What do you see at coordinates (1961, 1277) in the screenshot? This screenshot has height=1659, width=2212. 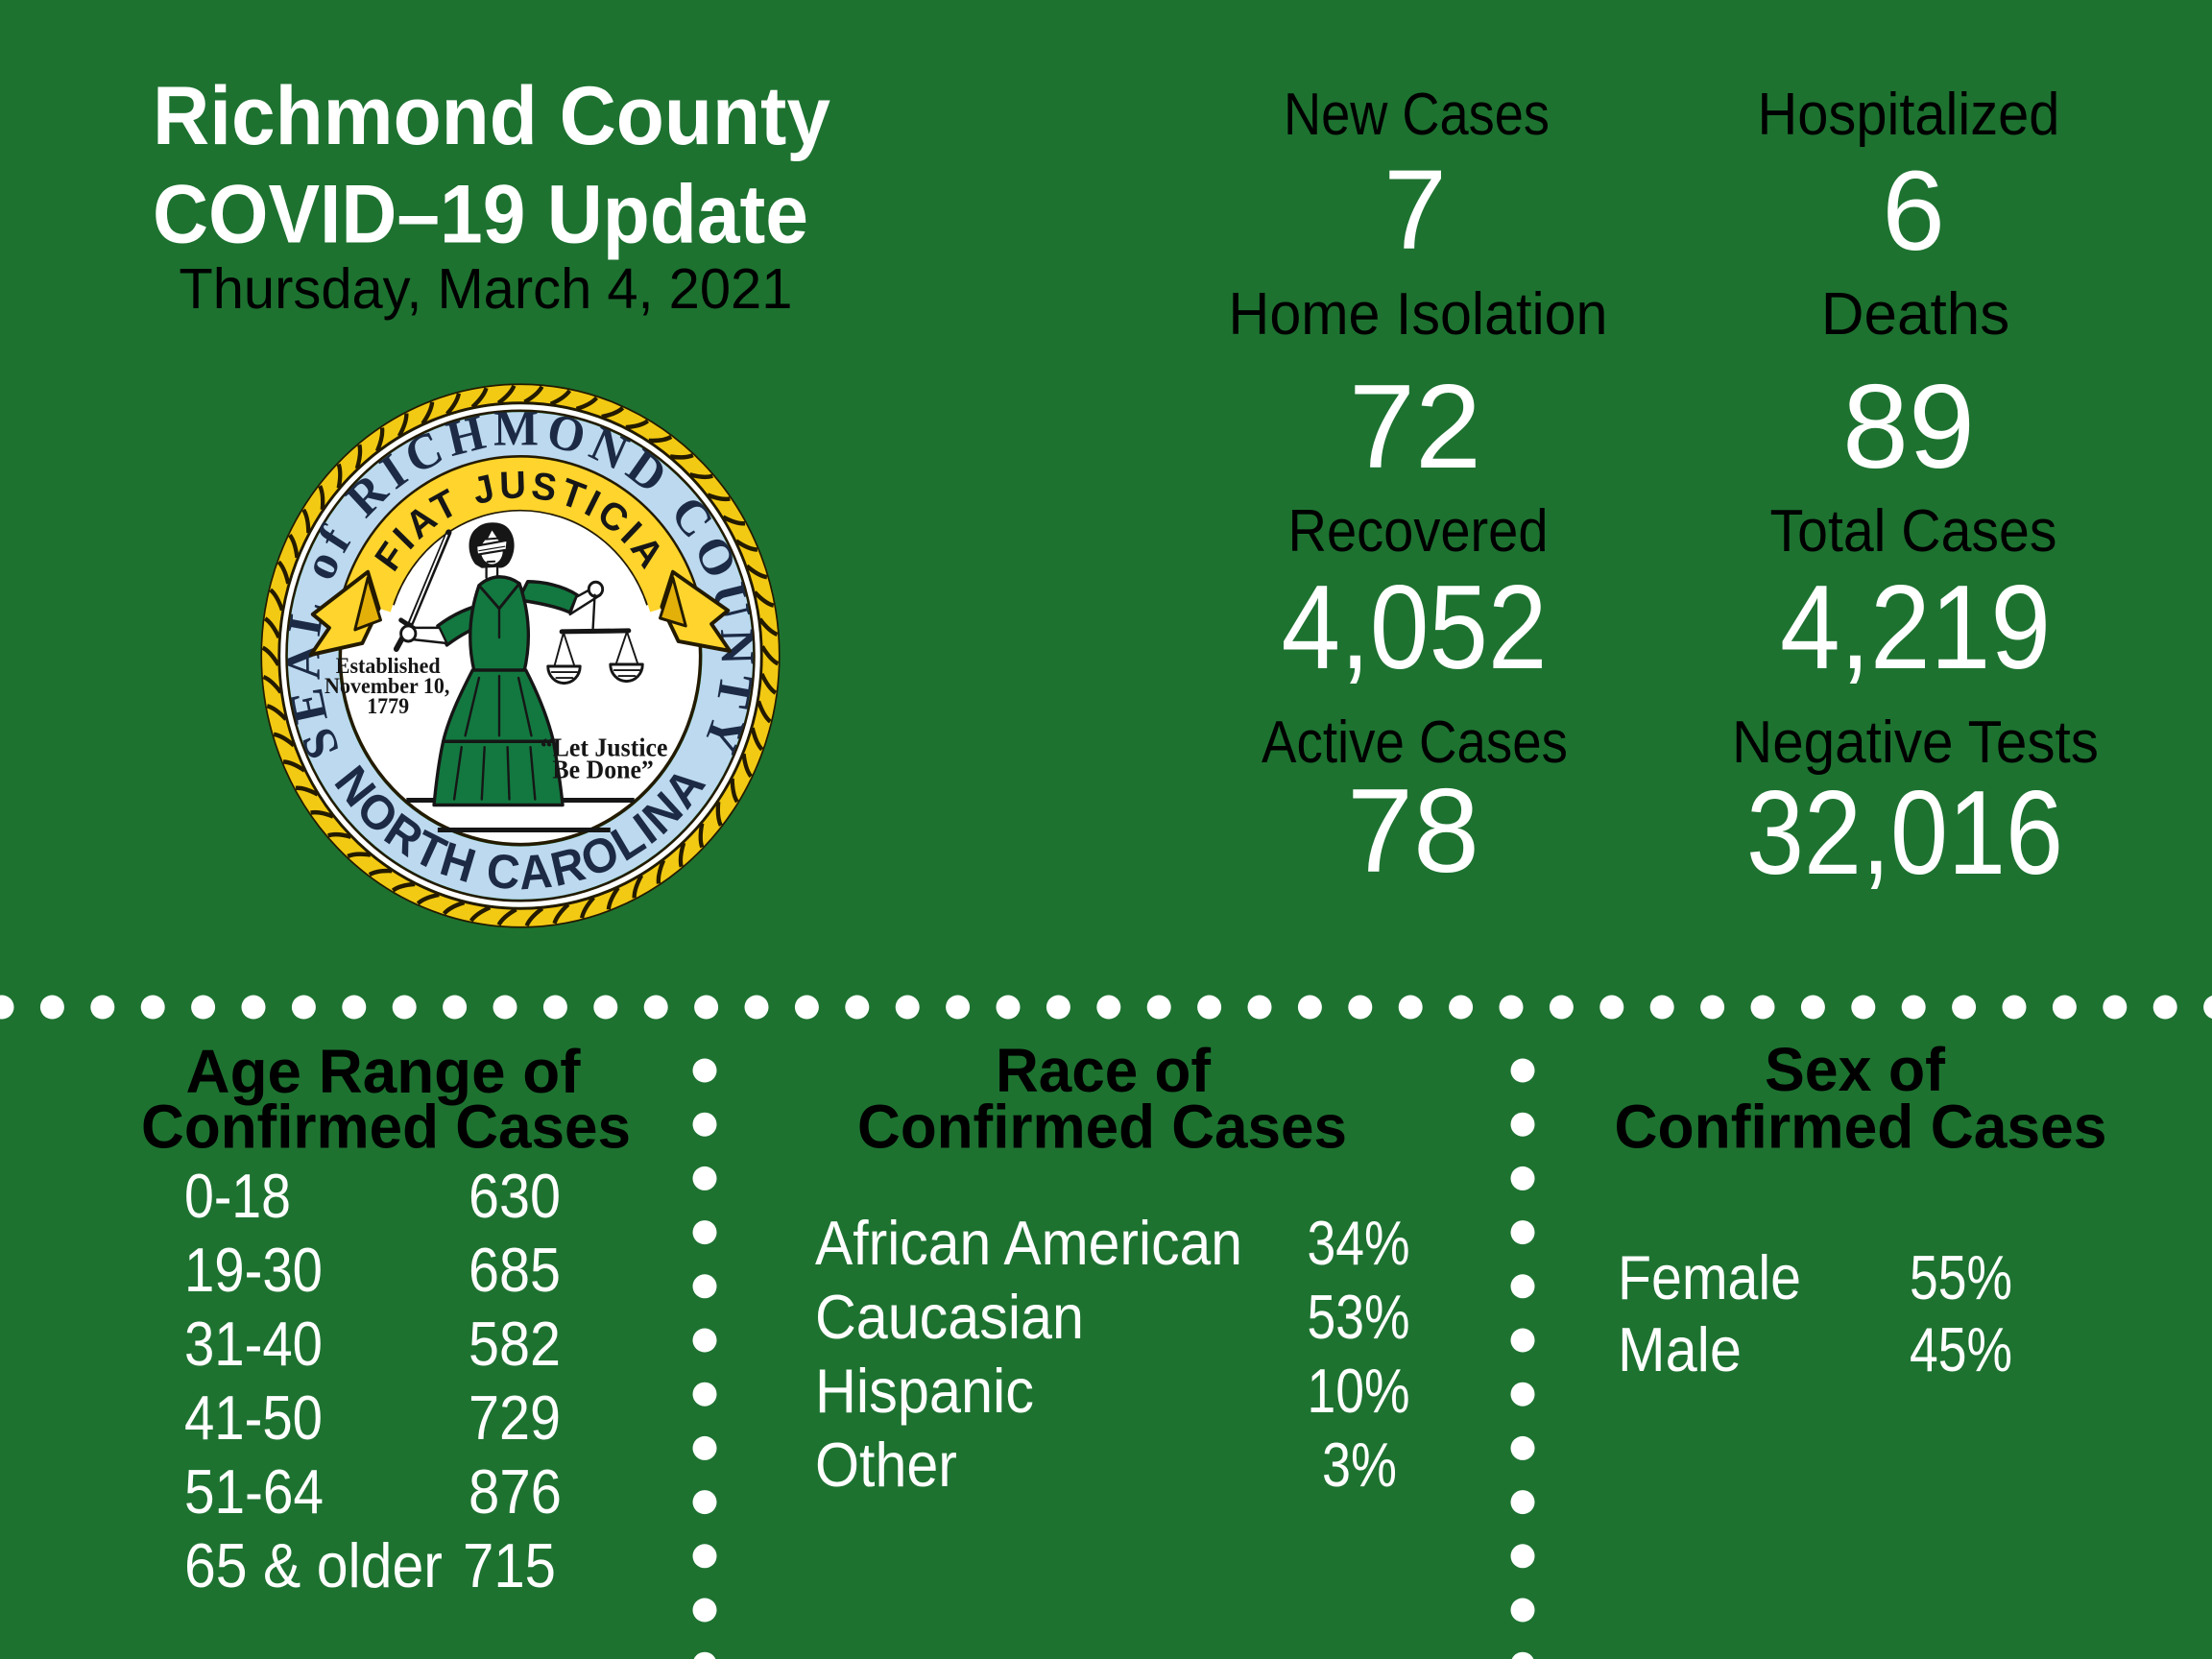 I see `svg-text: 55%` at bounding box center [1961, 1277].